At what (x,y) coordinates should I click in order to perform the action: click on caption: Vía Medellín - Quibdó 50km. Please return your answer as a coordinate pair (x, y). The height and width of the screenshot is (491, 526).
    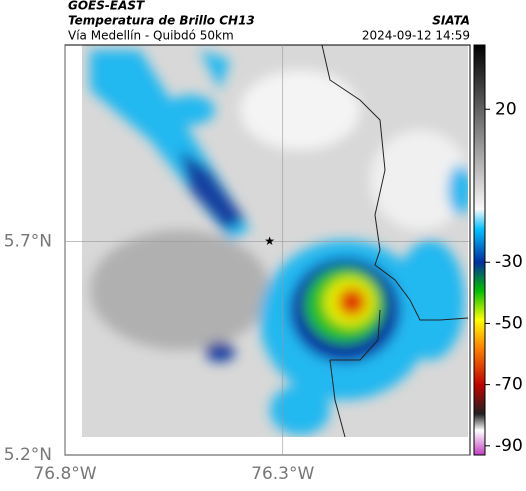
    Looking at the image, I should click on (151, 36).